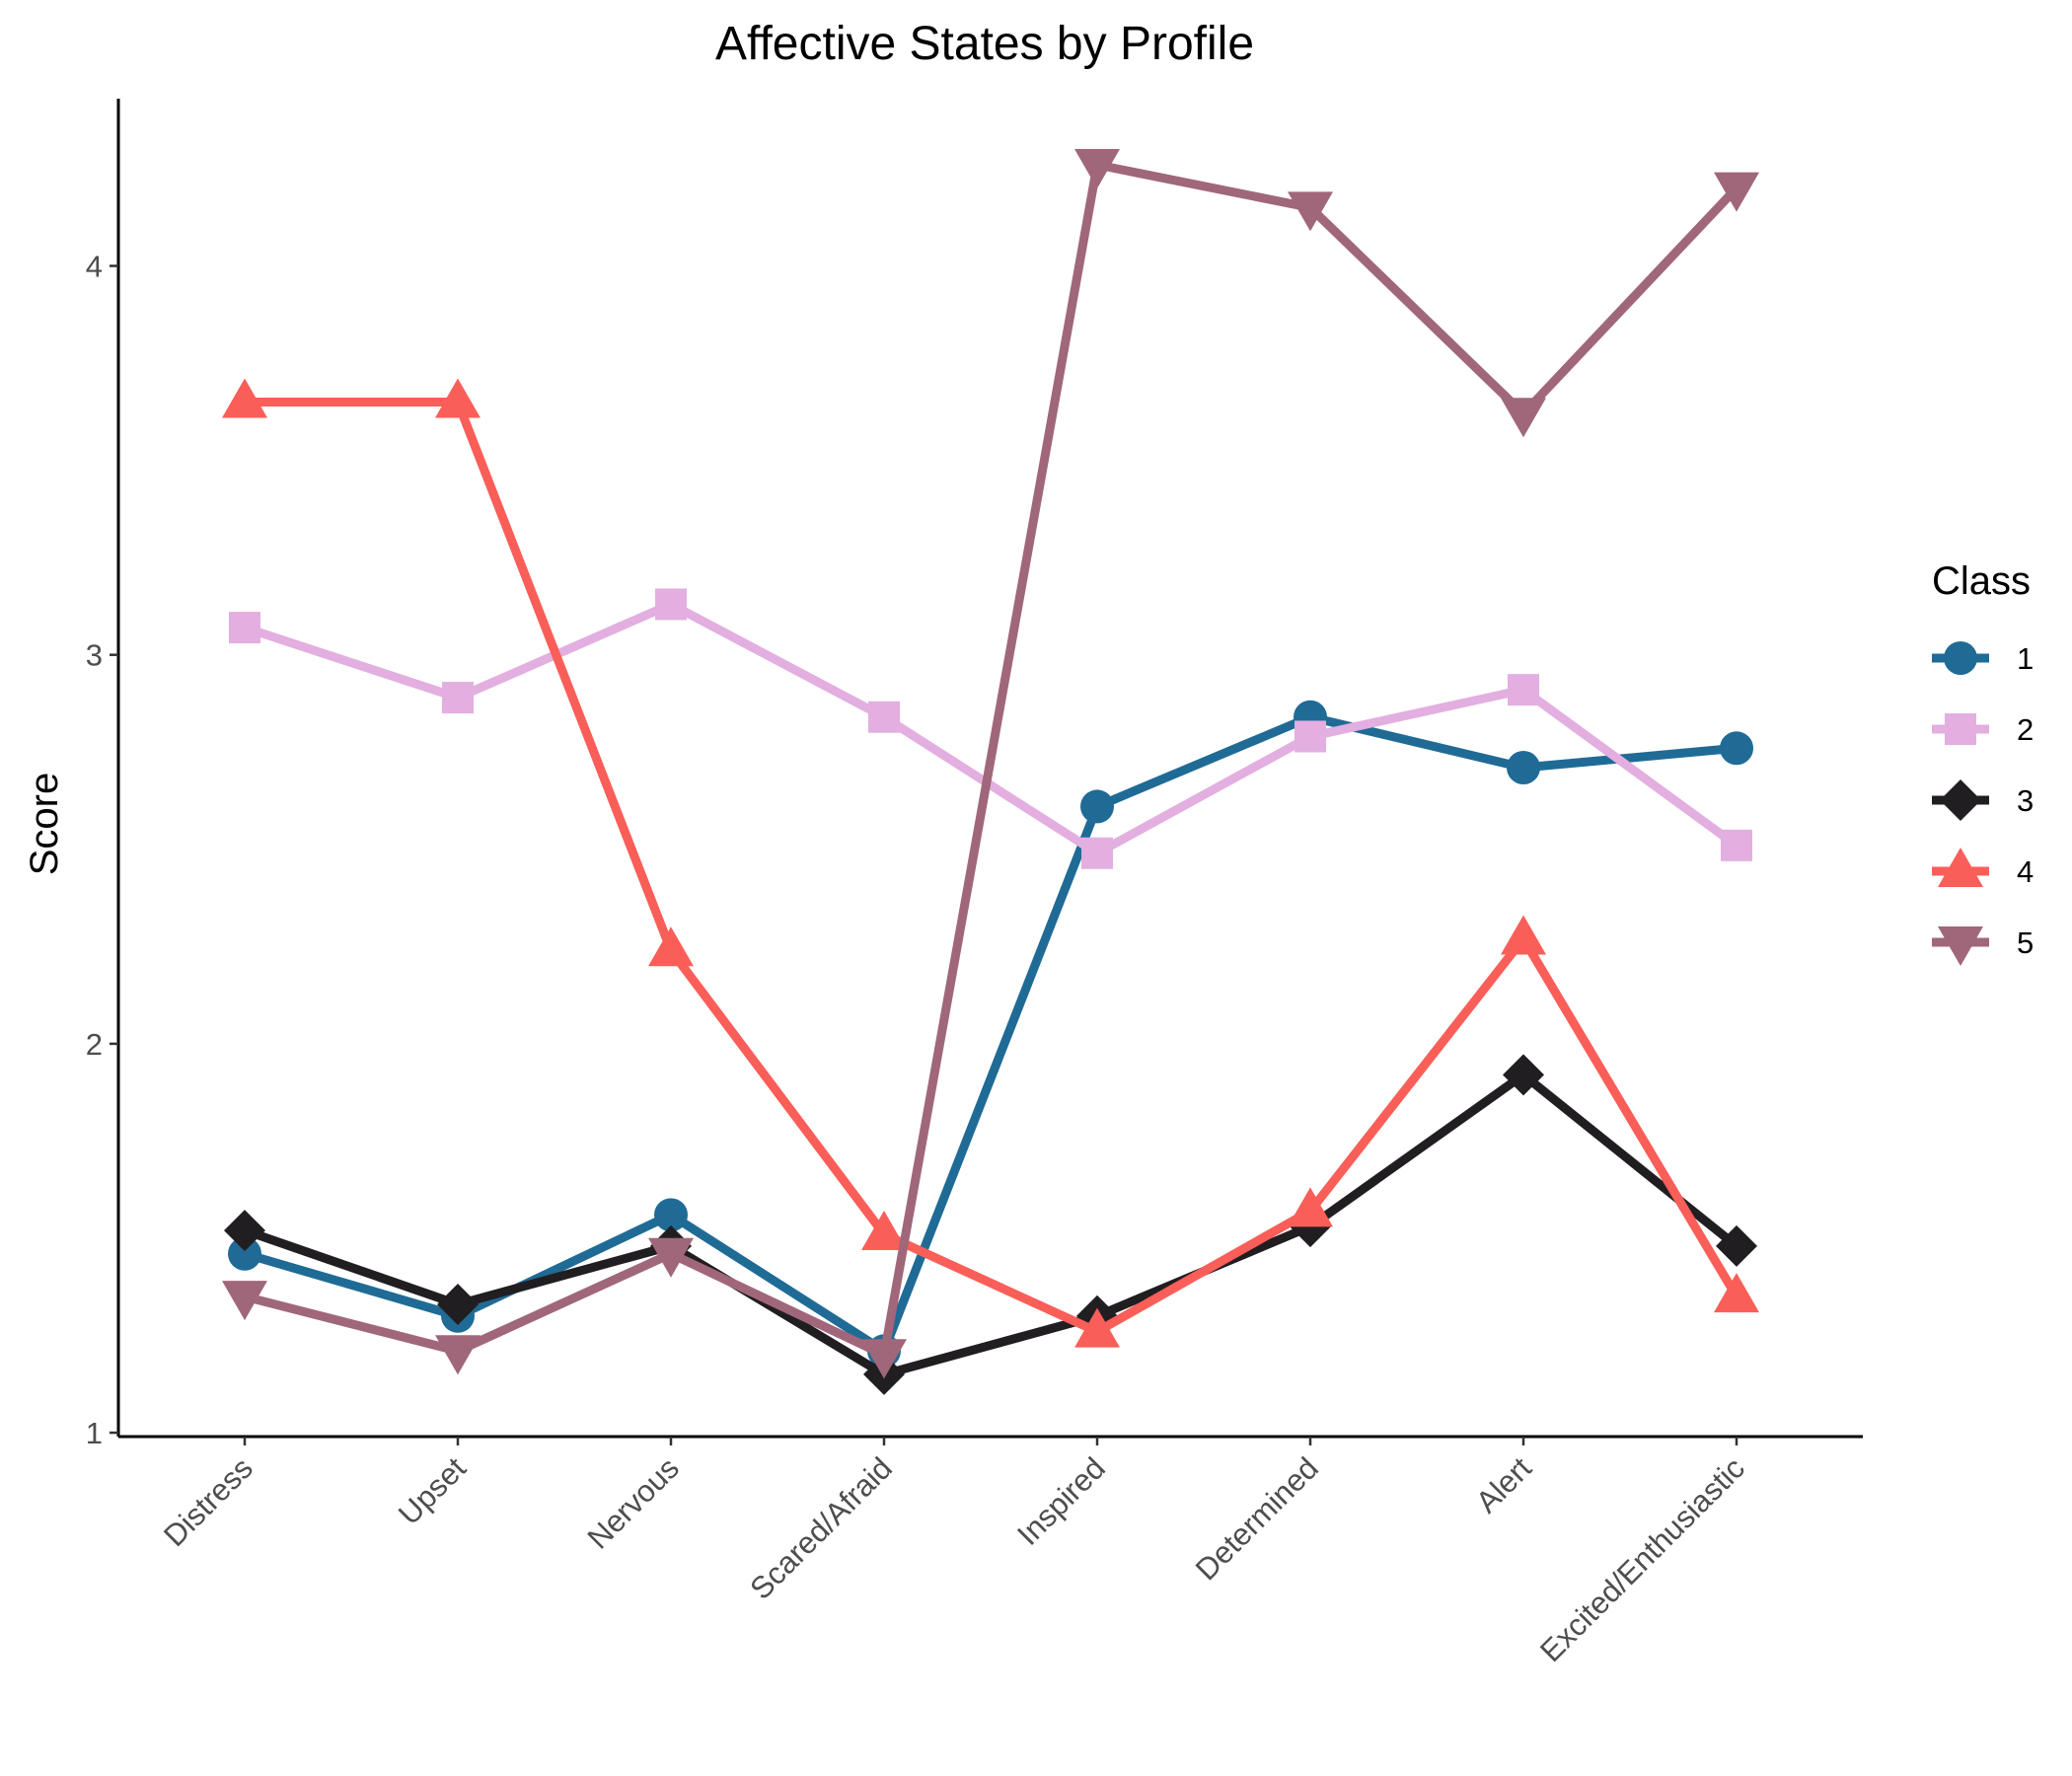 This screenshot has width=2072, height=1776. What do you see at coordinates (821, 1528) in the screenshot?
I see `x-tick-label: Scared/Afraid` at bounding box center [821, 1528].